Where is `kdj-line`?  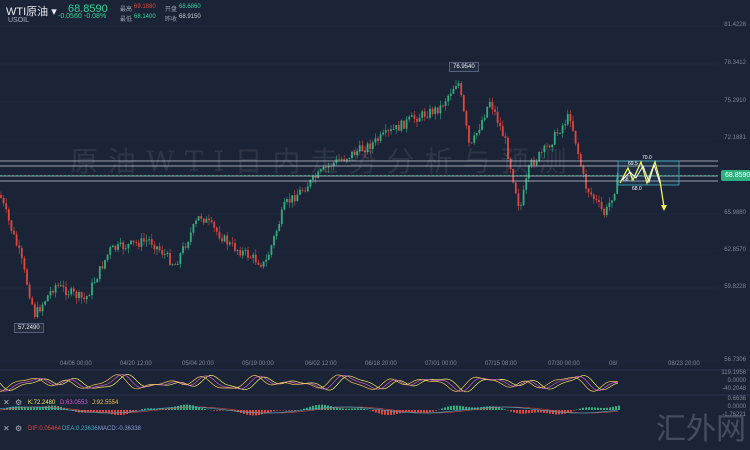
kdj-line is located at coordinates (309, 383).